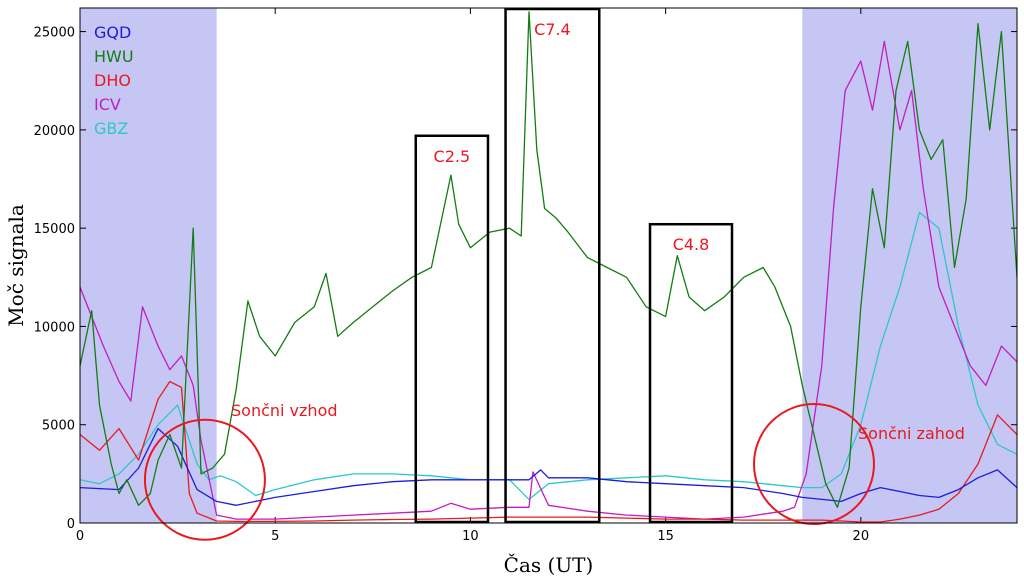 This screenshot has height=584, width=1024. I want to click on sunset-label: Sončni zahod, so click(911, 433).